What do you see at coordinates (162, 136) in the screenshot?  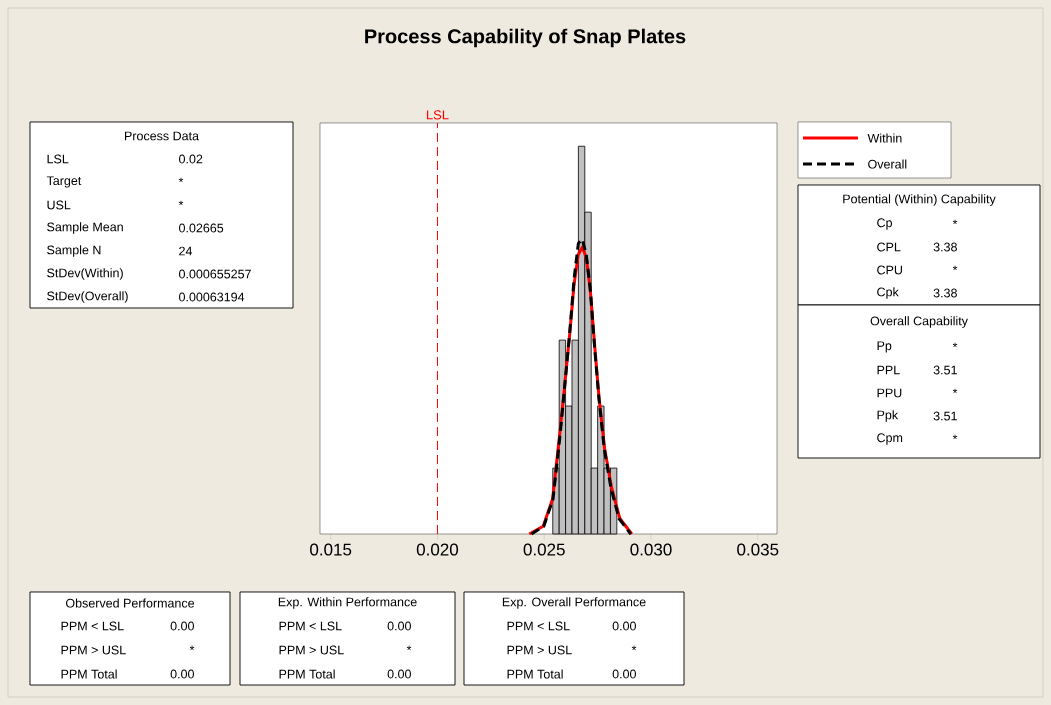 I see `text: Process Data` at bounding box center [162, 136].